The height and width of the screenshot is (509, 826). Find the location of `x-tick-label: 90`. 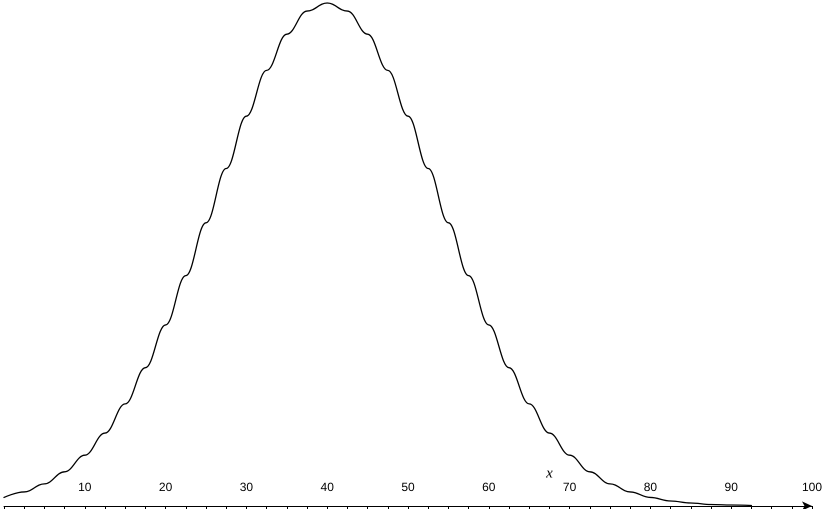

x-tick-label: 90 is located at coordinates (731, 487).